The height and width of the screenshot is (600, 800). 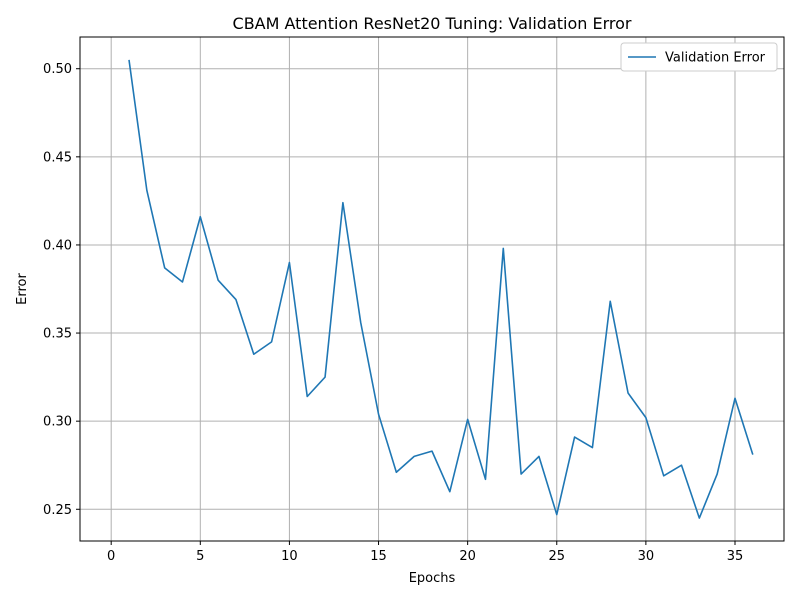 I want to click on x-axis-label: Epochs, so click(x=432, y=578).